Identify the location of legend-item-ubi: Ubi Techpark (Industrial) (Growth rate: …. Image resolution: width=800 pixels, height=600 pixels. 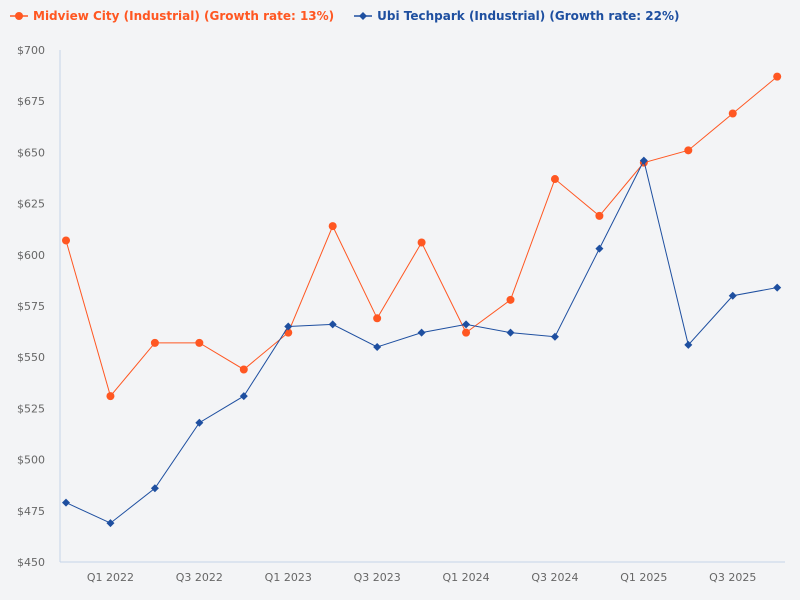
(516, 16).